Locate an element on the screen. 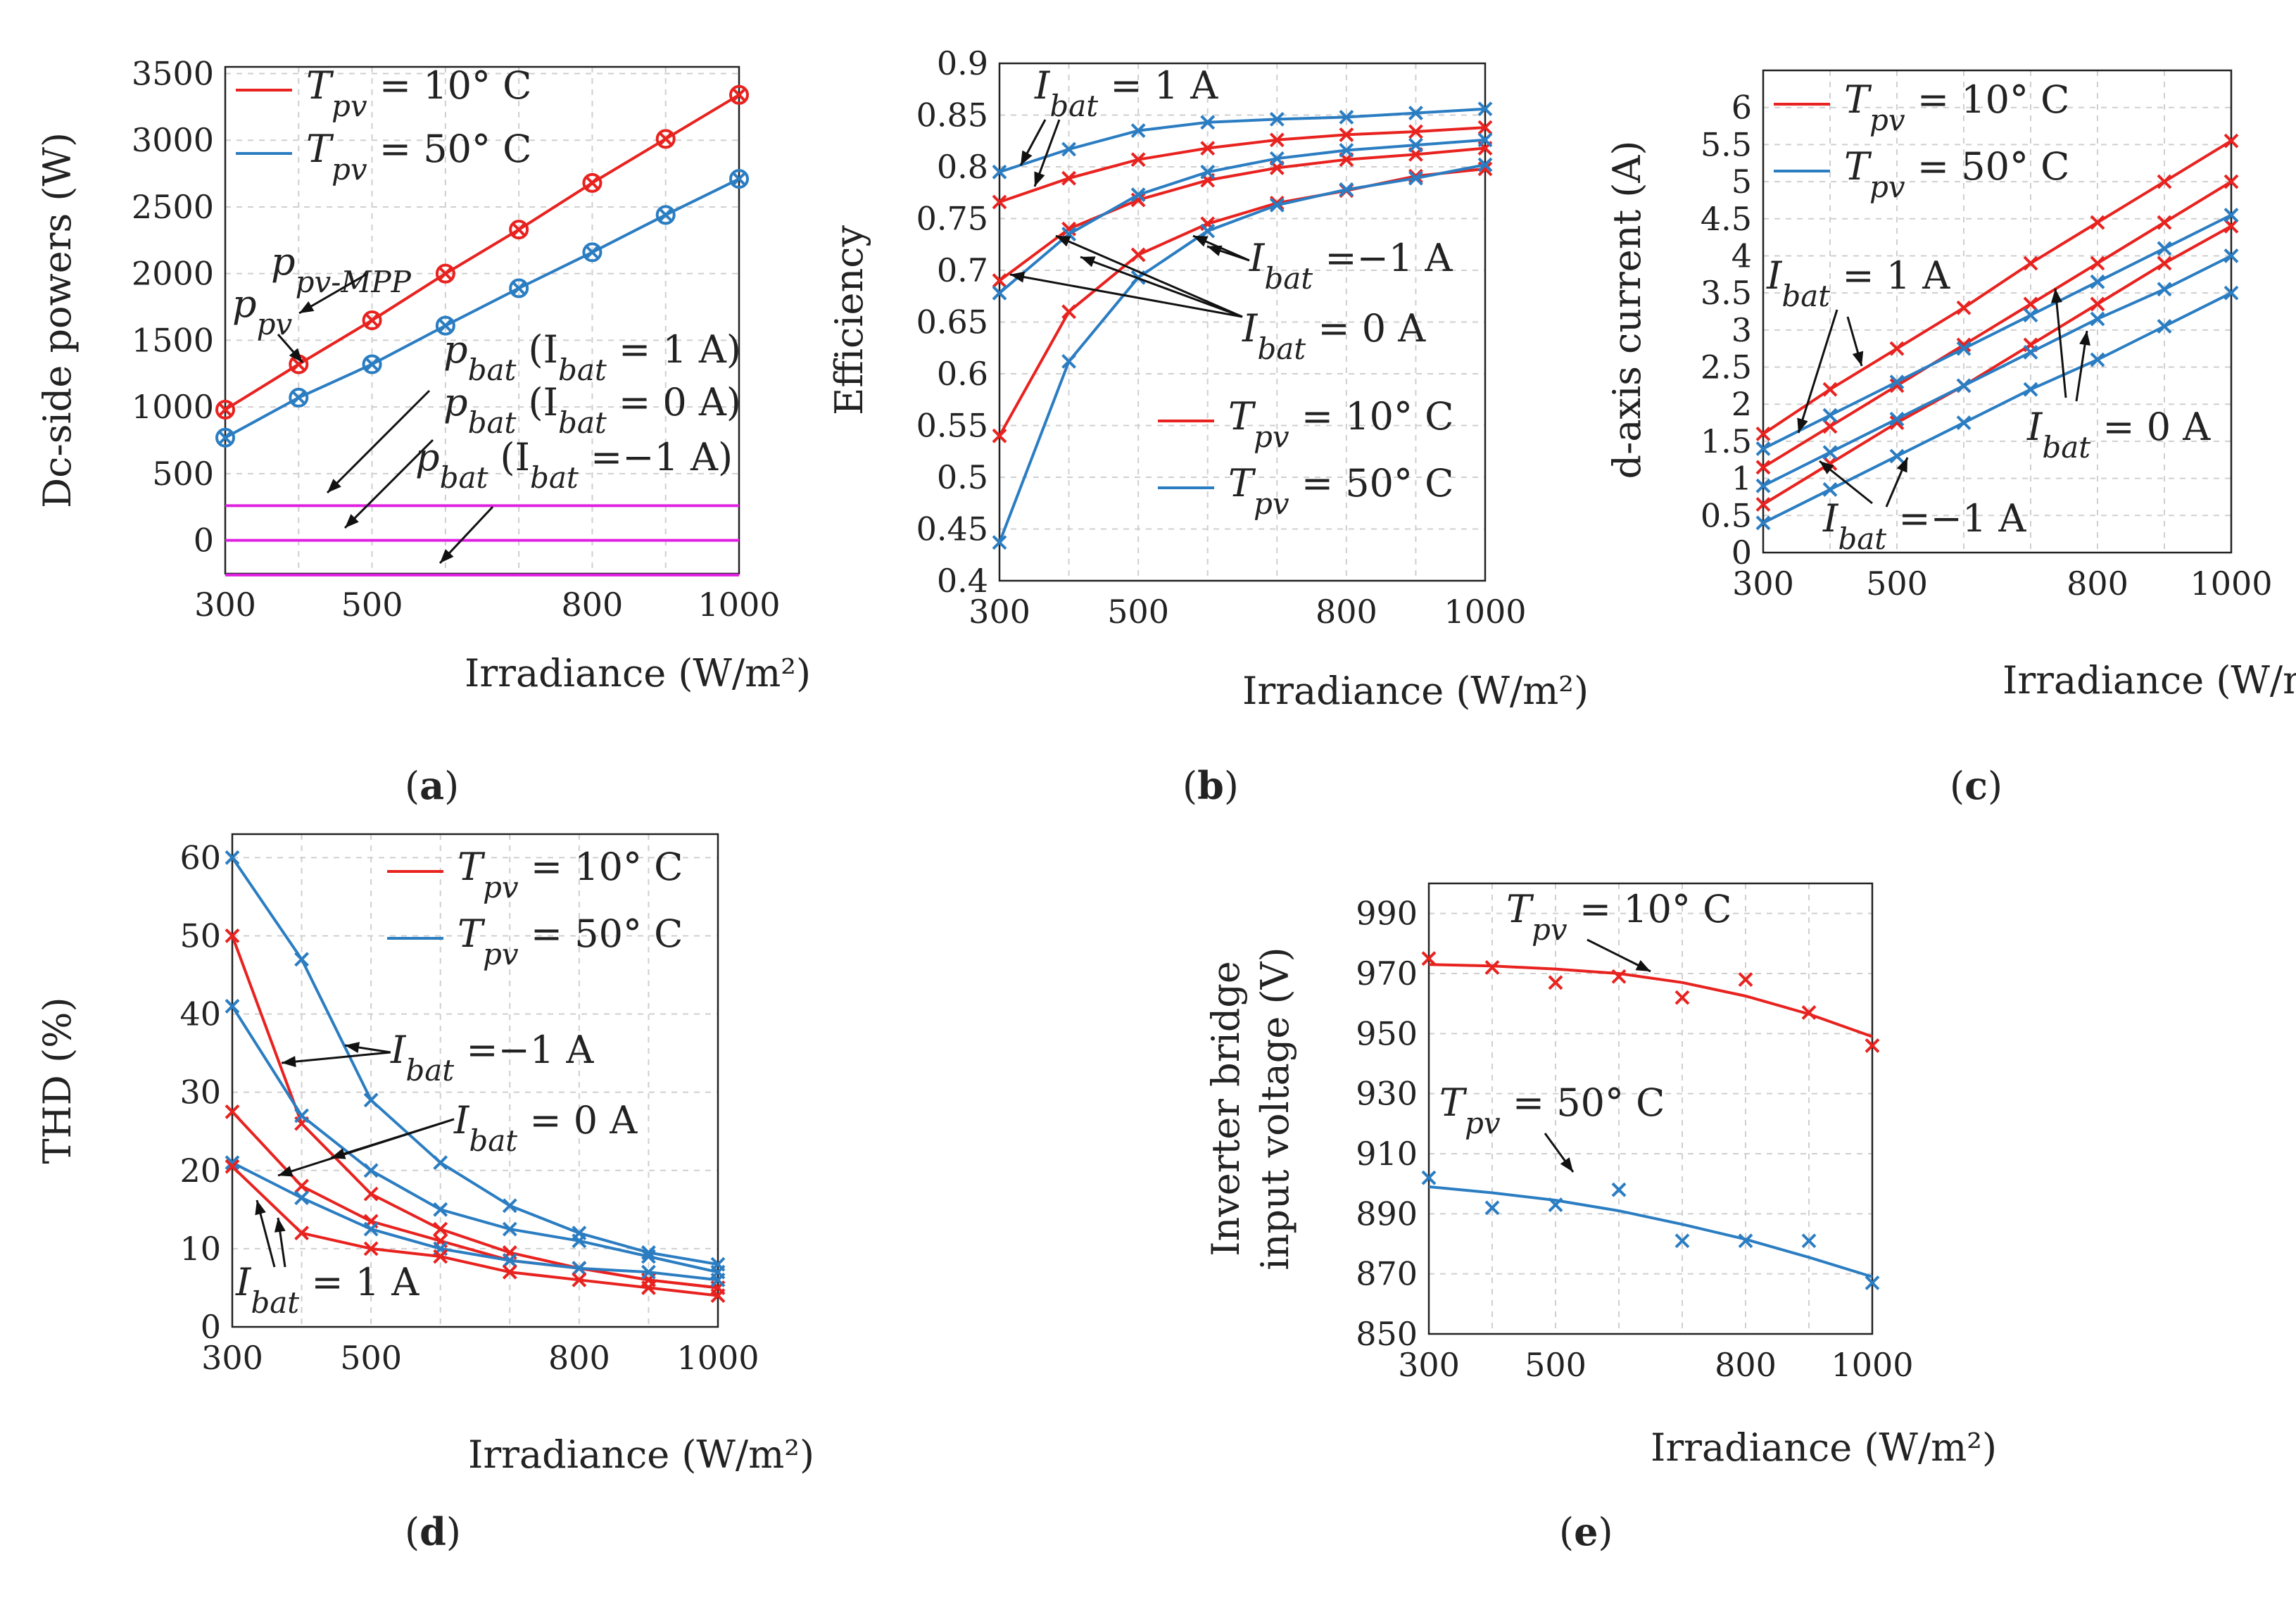  y-tick-label: 2000 is located at coordinates (173, 274).